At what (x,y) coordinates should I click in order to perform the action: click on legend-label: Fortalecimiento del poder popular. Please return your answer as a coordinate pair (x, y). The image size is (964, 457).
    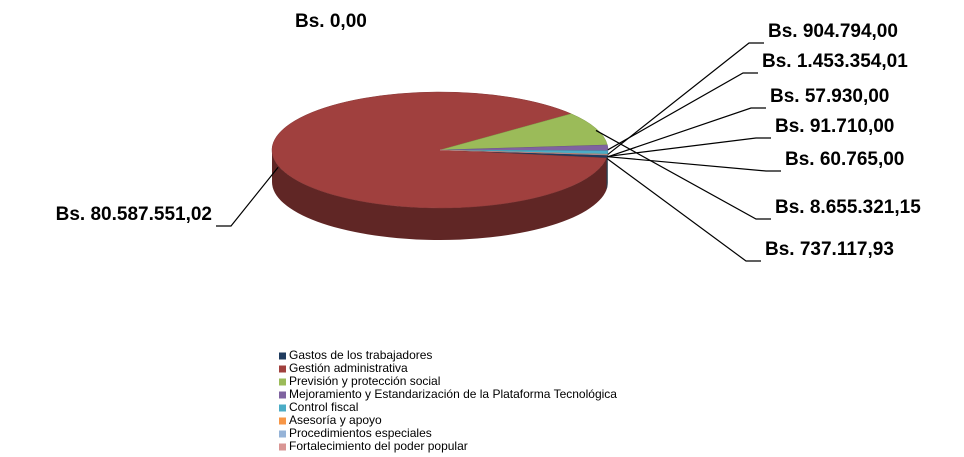
    Looking at the image, I should click on (378, 446).